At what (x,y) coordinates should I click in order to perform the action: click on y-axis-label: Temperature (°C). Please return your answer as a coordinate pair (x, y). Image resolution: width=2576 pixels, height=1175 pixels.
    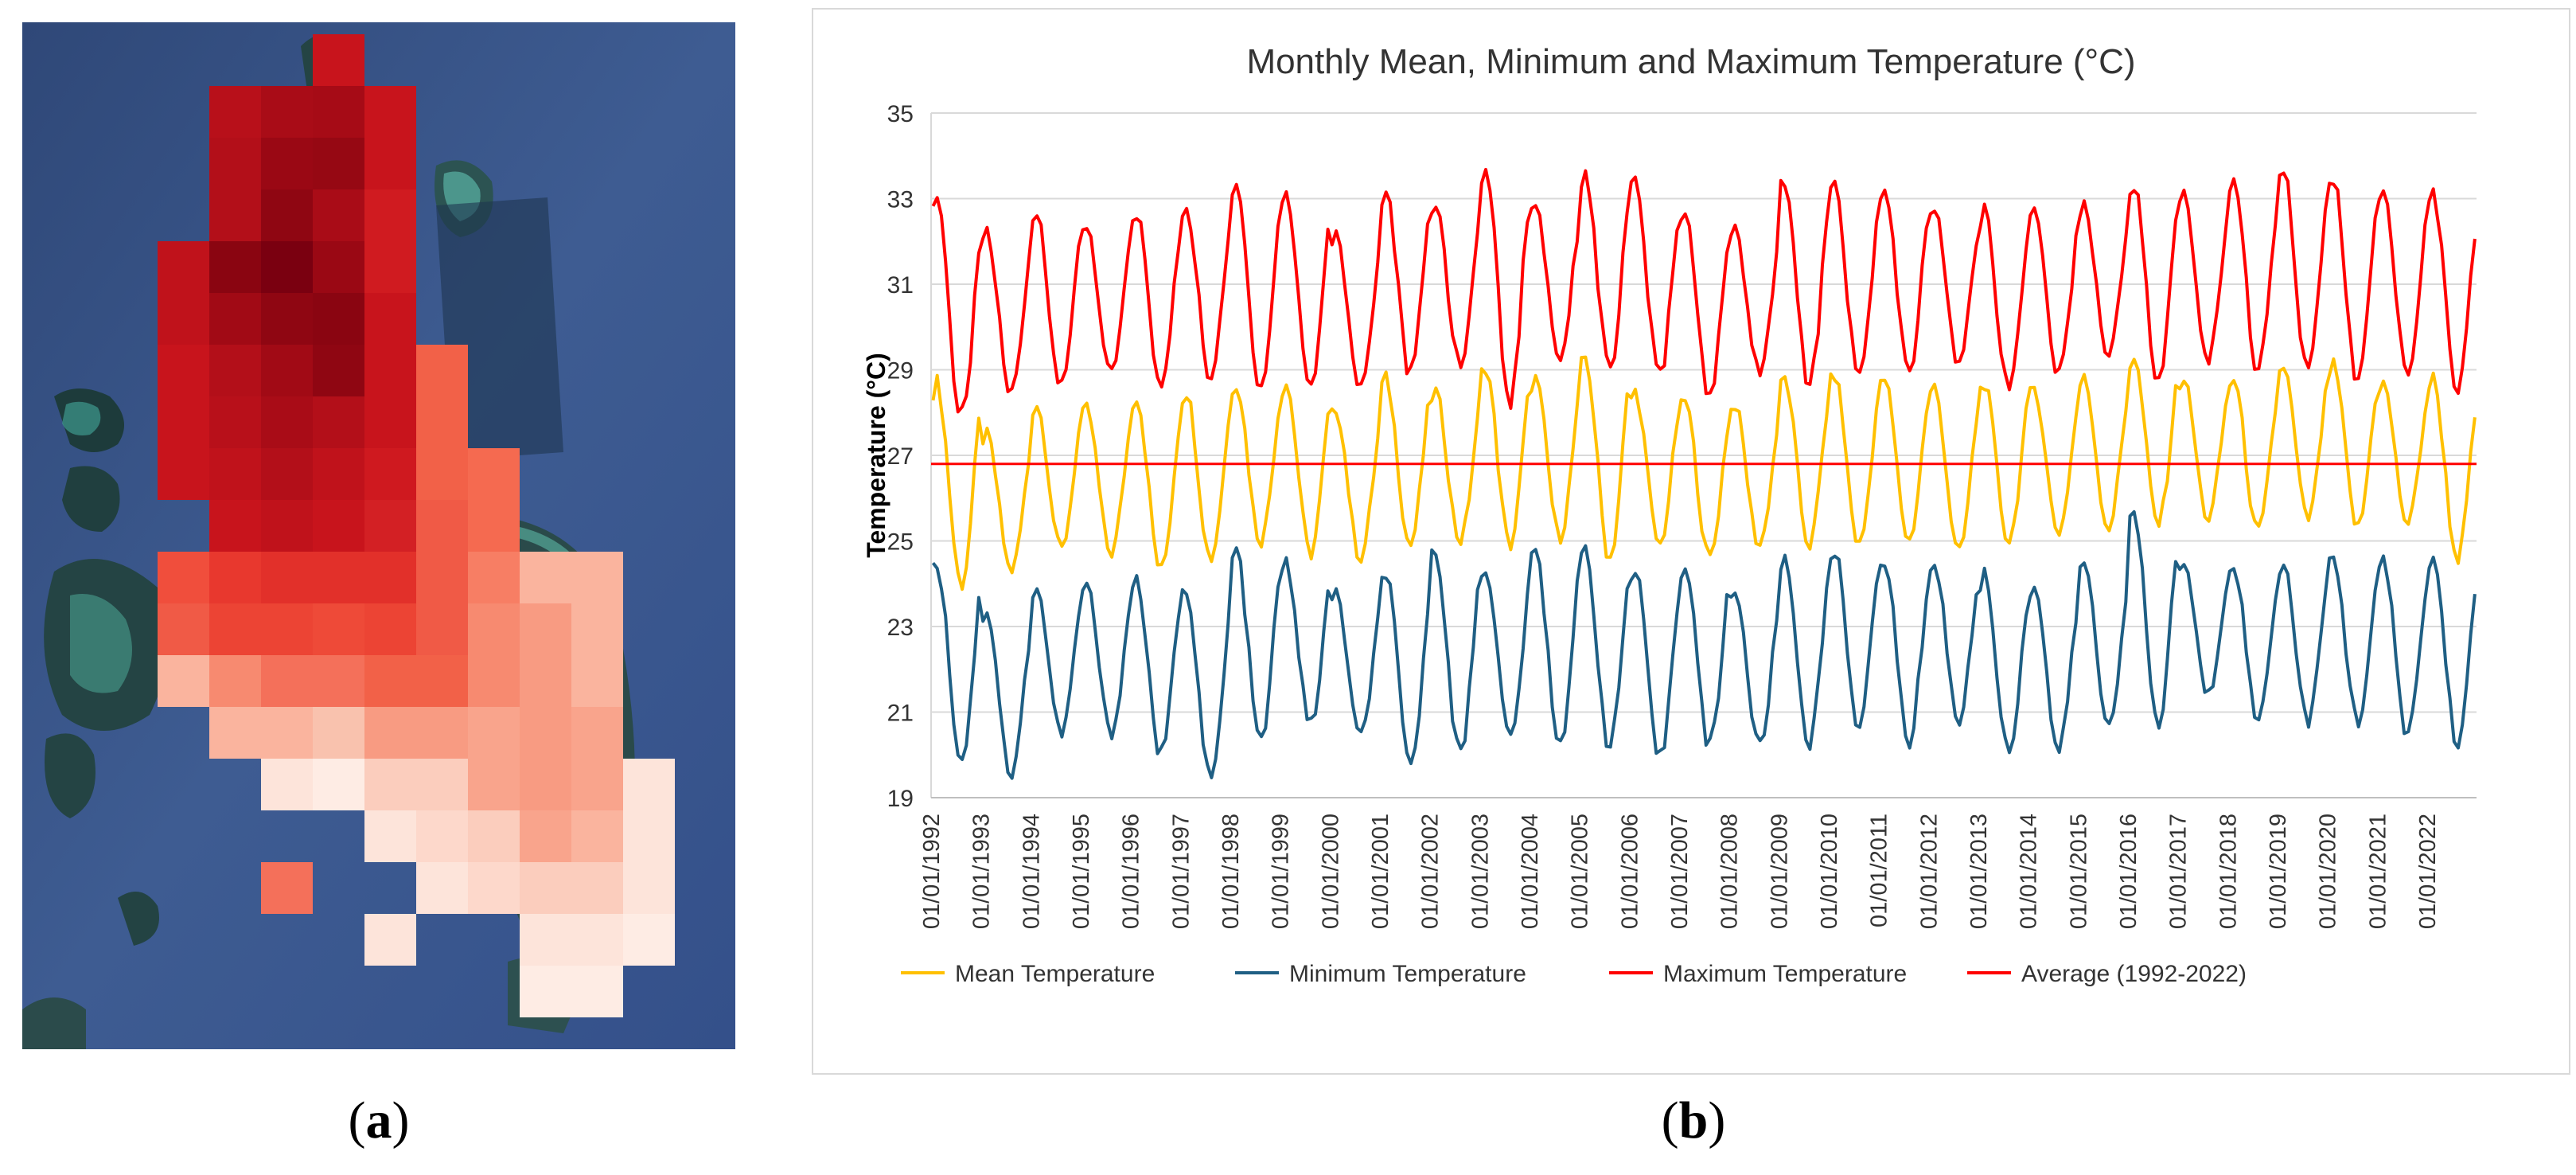
    Looking at the image, I should click on (876, 456).